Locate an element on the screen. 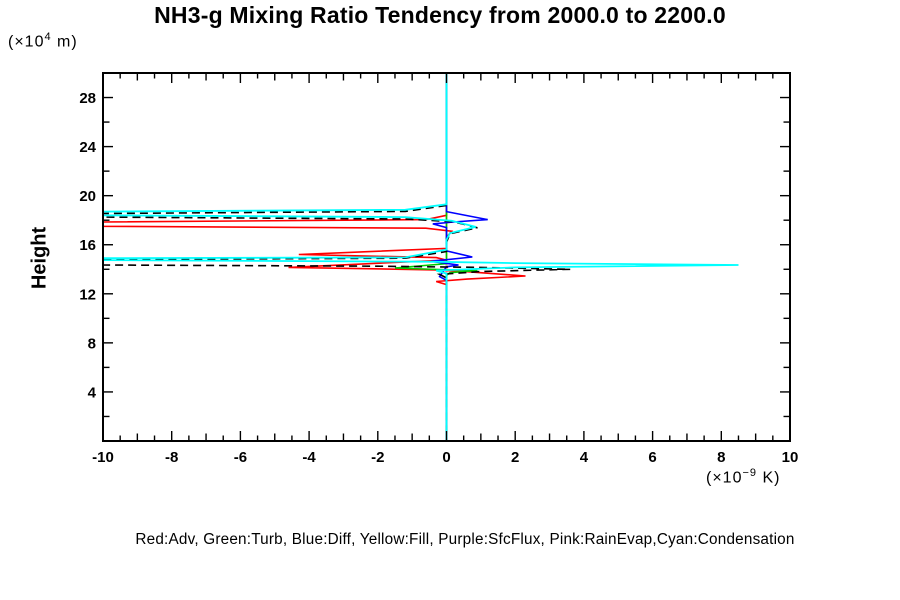 The image size is (900, 600). y-axis-unit-label: (×104 m) is located at coordinates (43, 41).